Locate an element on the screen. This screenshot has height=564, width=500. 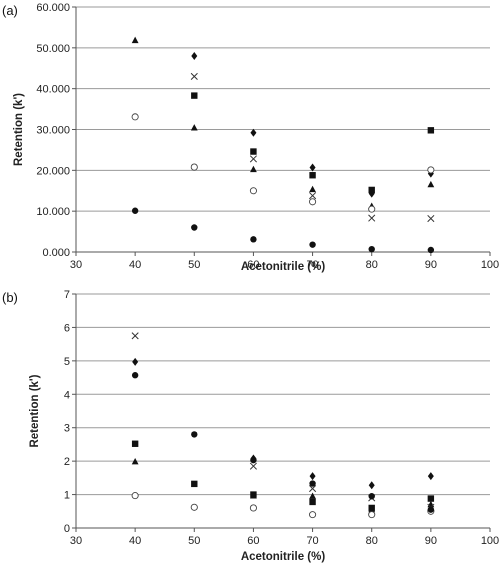
panel-a-series-open-circle is located at coordinates (283, 163).